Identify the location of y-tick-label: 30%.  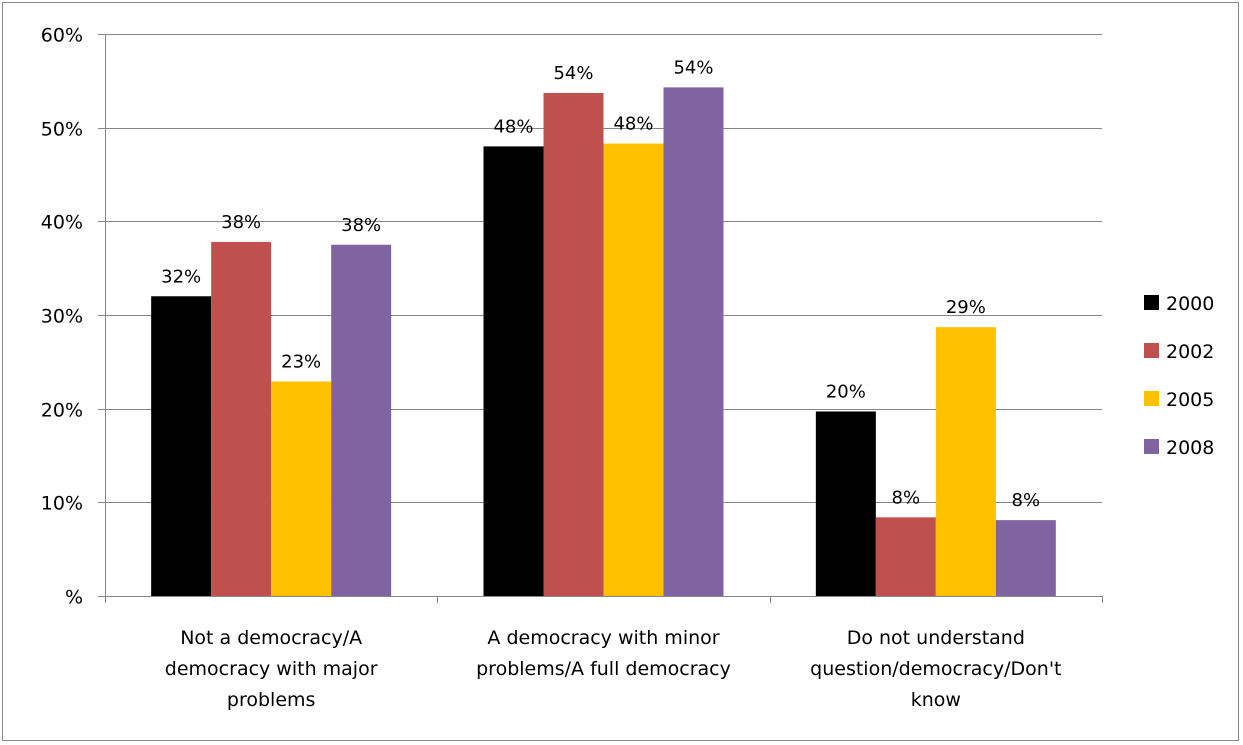
(62, 317).